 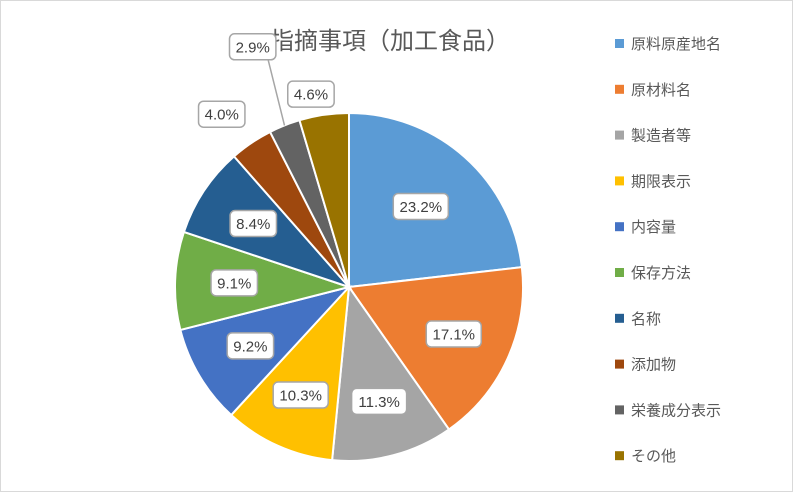 I want to click on legend-label: 添加物, so click(x=653, y=365).